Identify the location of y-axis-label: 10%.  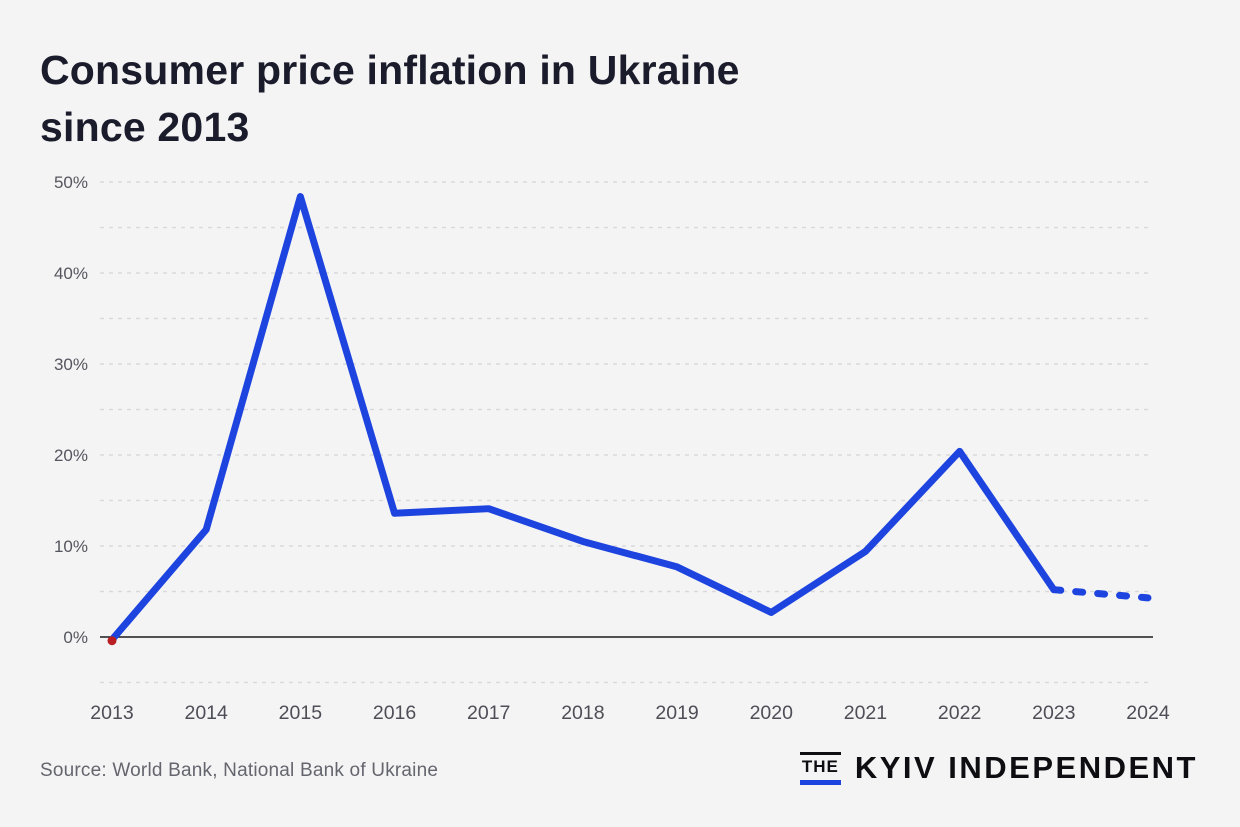
(71, 546).